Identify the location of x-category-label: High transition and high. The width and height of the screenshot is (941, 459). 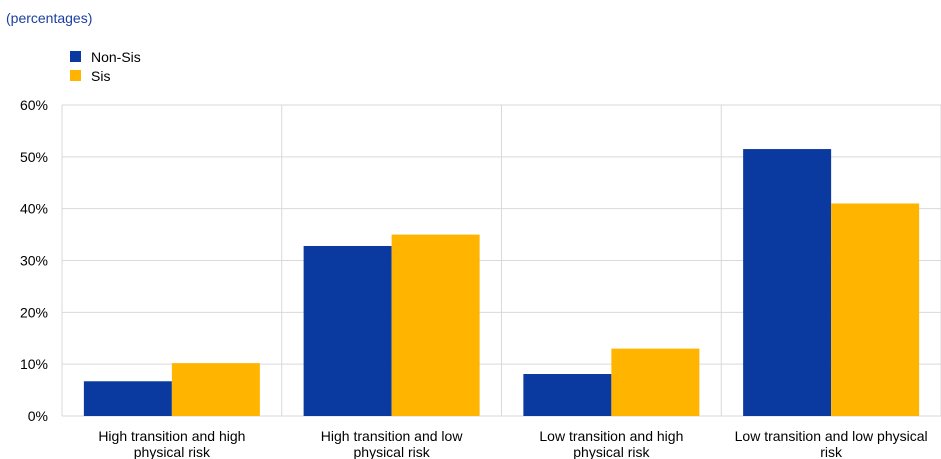
(171, 436).